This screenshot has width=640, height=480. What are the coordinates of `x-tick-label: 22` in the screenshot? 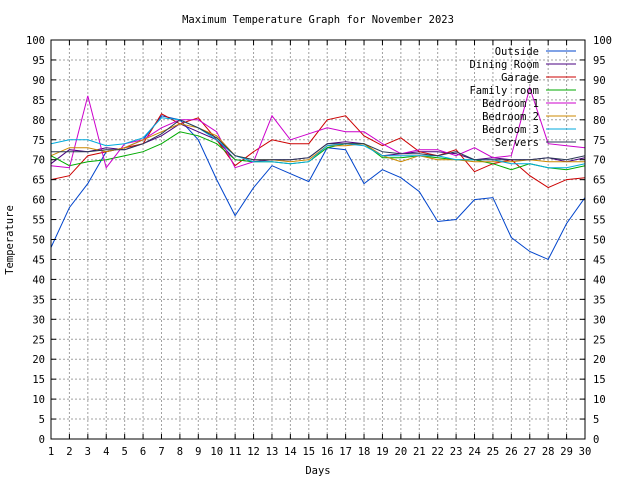 It's located at (437, 452).